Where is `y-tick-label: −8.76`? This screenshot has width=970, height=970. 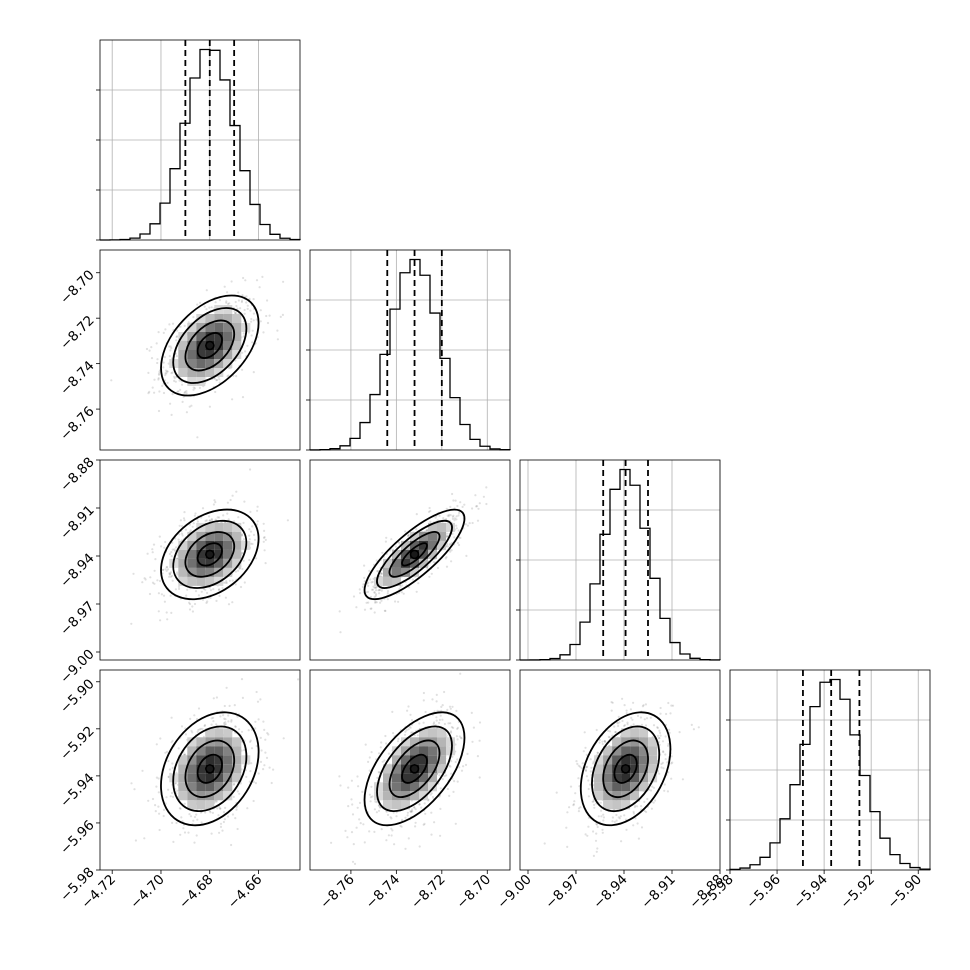 y-tick-label: −8.76 is located at coordinates (77, 423).